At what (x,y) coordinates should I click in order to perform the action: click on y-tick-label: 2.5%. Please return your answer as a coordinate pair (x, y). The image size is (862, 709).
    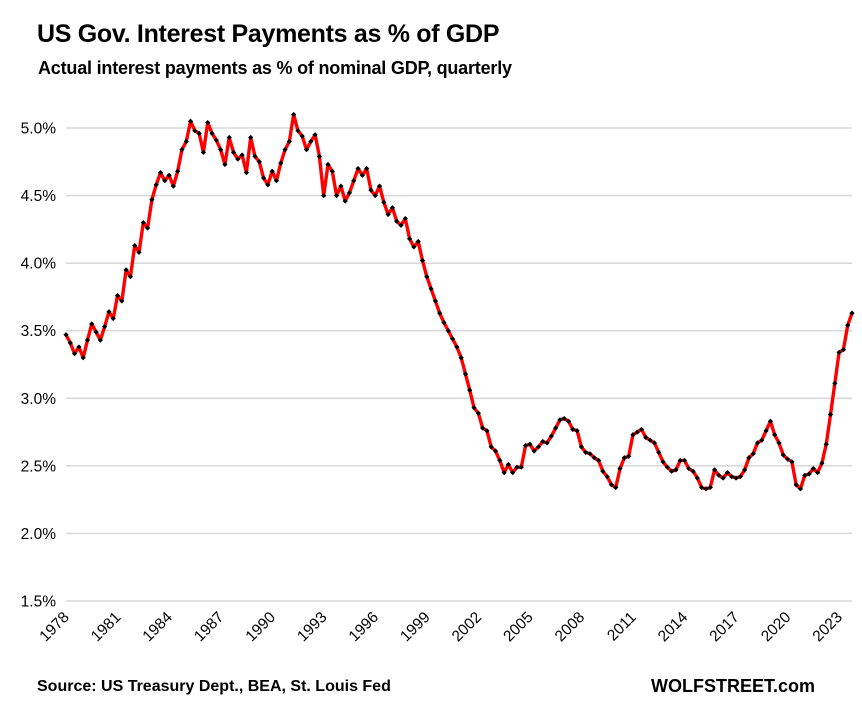
    Looking at the image, I should click on (39, 466).